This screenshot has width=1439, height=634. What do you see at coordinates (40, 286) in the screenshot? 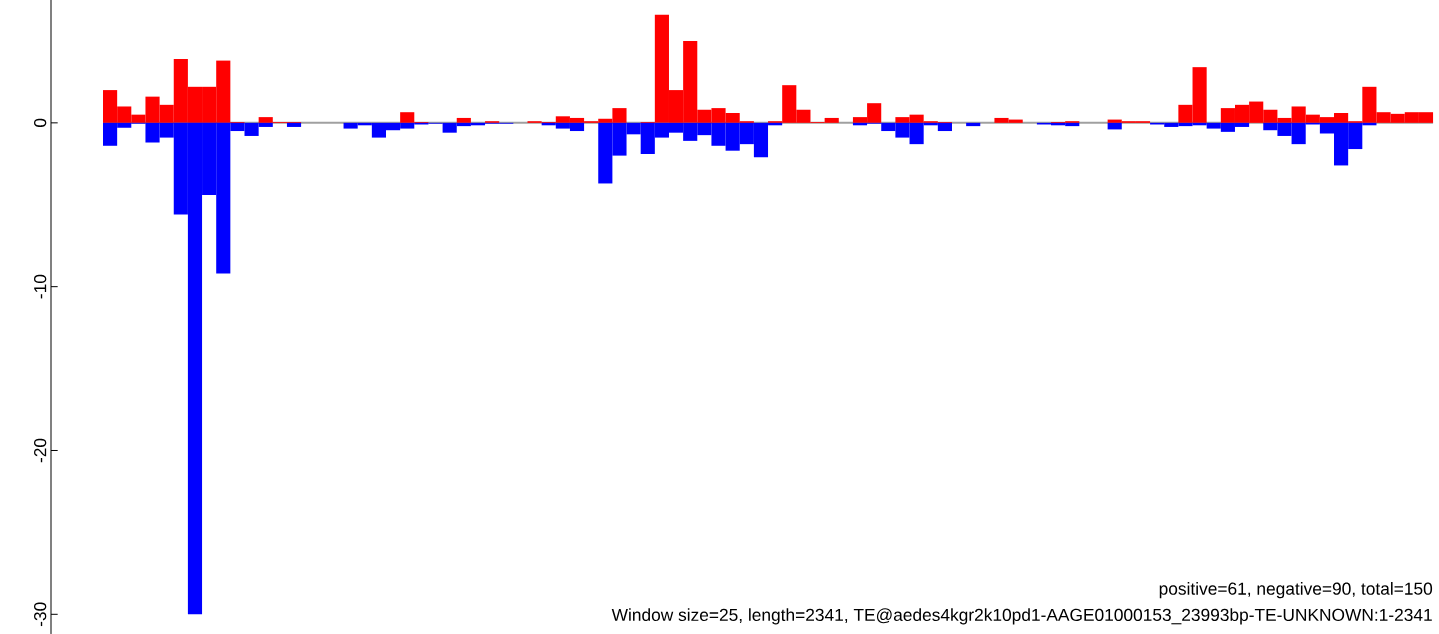
I see `y-tick-label: -10` at bounding box center [40, 286].